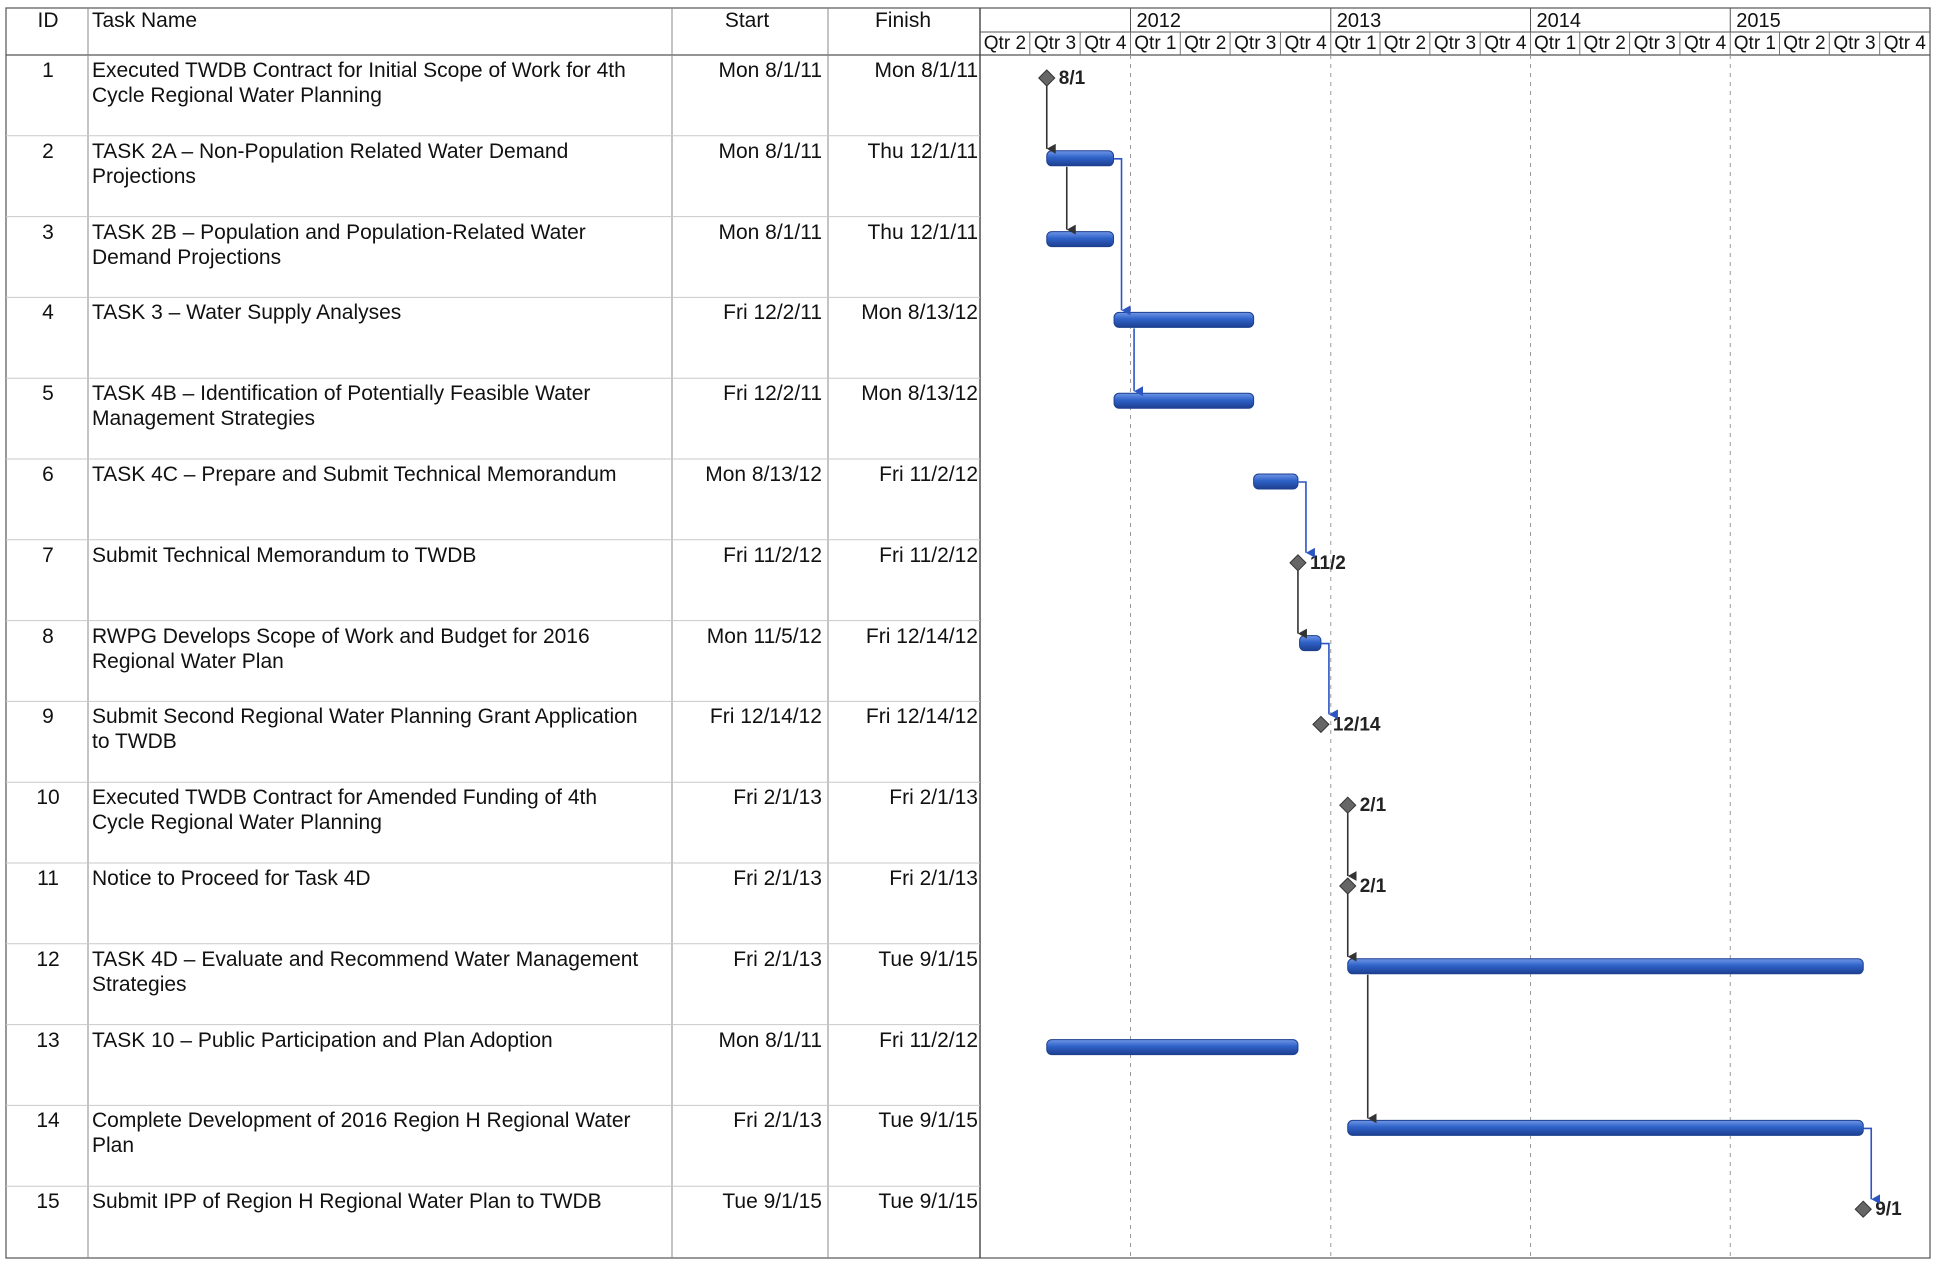 This screenshot has height=1262, width=1936. What do you see at coordinates (48, 20) in the screenshot?
I see `header-id: ID` at bounding box center [48, 20].